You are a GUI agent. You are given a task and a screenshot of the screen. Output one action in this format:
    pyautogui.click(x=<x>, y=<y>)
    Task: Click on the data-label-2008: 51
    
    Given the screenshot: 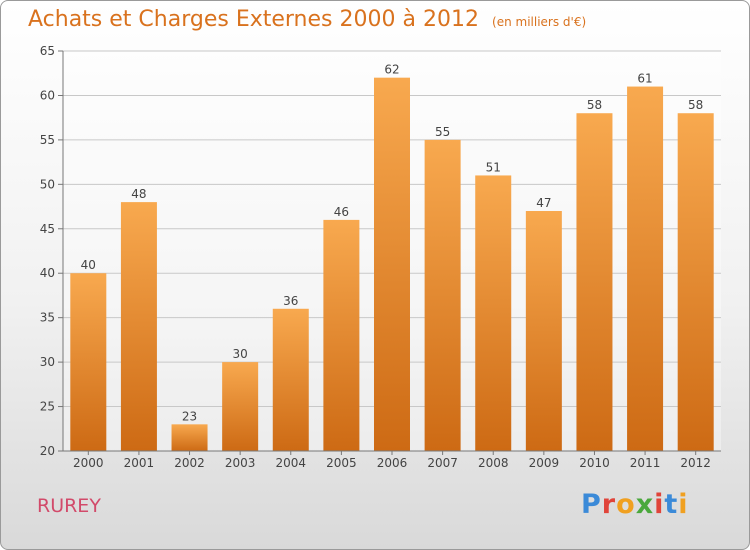 What is the action you would take?
    pyautogui.click(x=493, y=167)
    